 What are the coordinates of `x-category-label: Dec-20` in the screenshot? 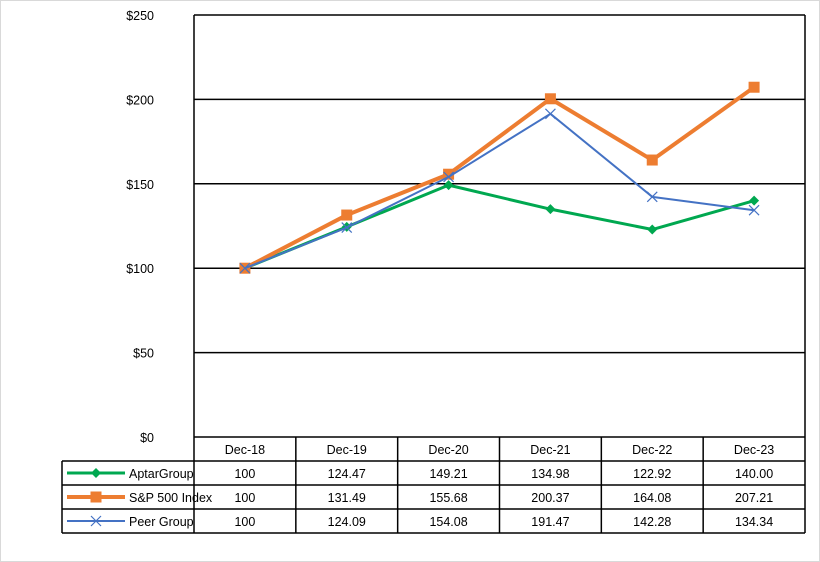 It's located at (448, 450).